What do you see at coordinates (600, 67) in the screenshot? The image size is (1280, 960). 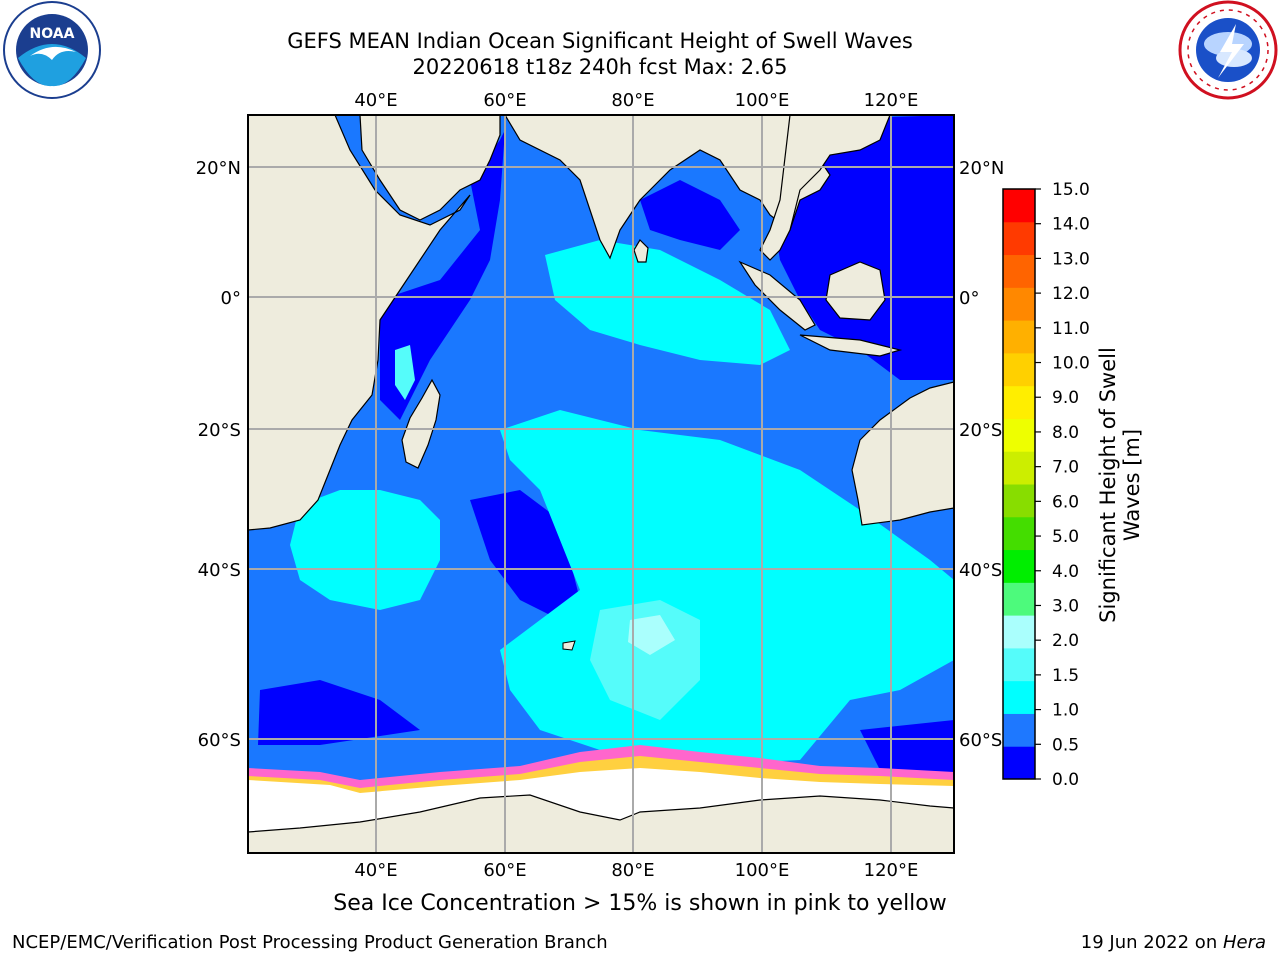 I see `chart-subtitle: 20220618 t18z 240h fcst Max: 2.65` at bounding box center [600, 67].